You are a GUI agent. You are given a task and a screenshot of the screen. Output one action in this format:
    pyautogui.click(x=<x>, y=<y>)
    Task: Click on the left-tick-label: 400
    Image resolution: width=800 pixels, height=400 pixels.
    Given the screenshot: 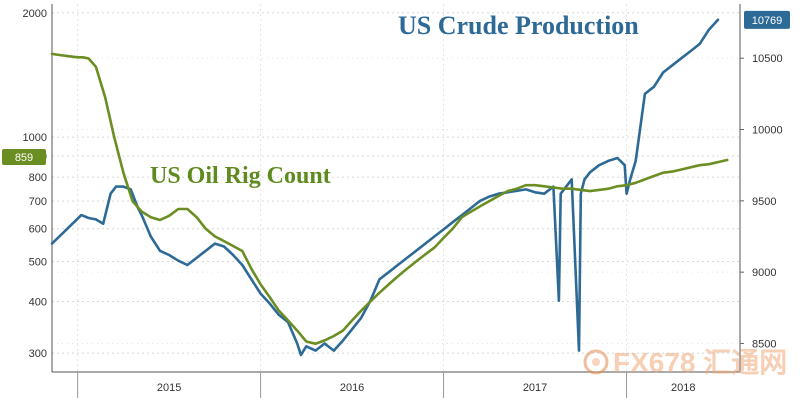 What is the action you would take?
    pyautogui.click(x=38, y=302)
    